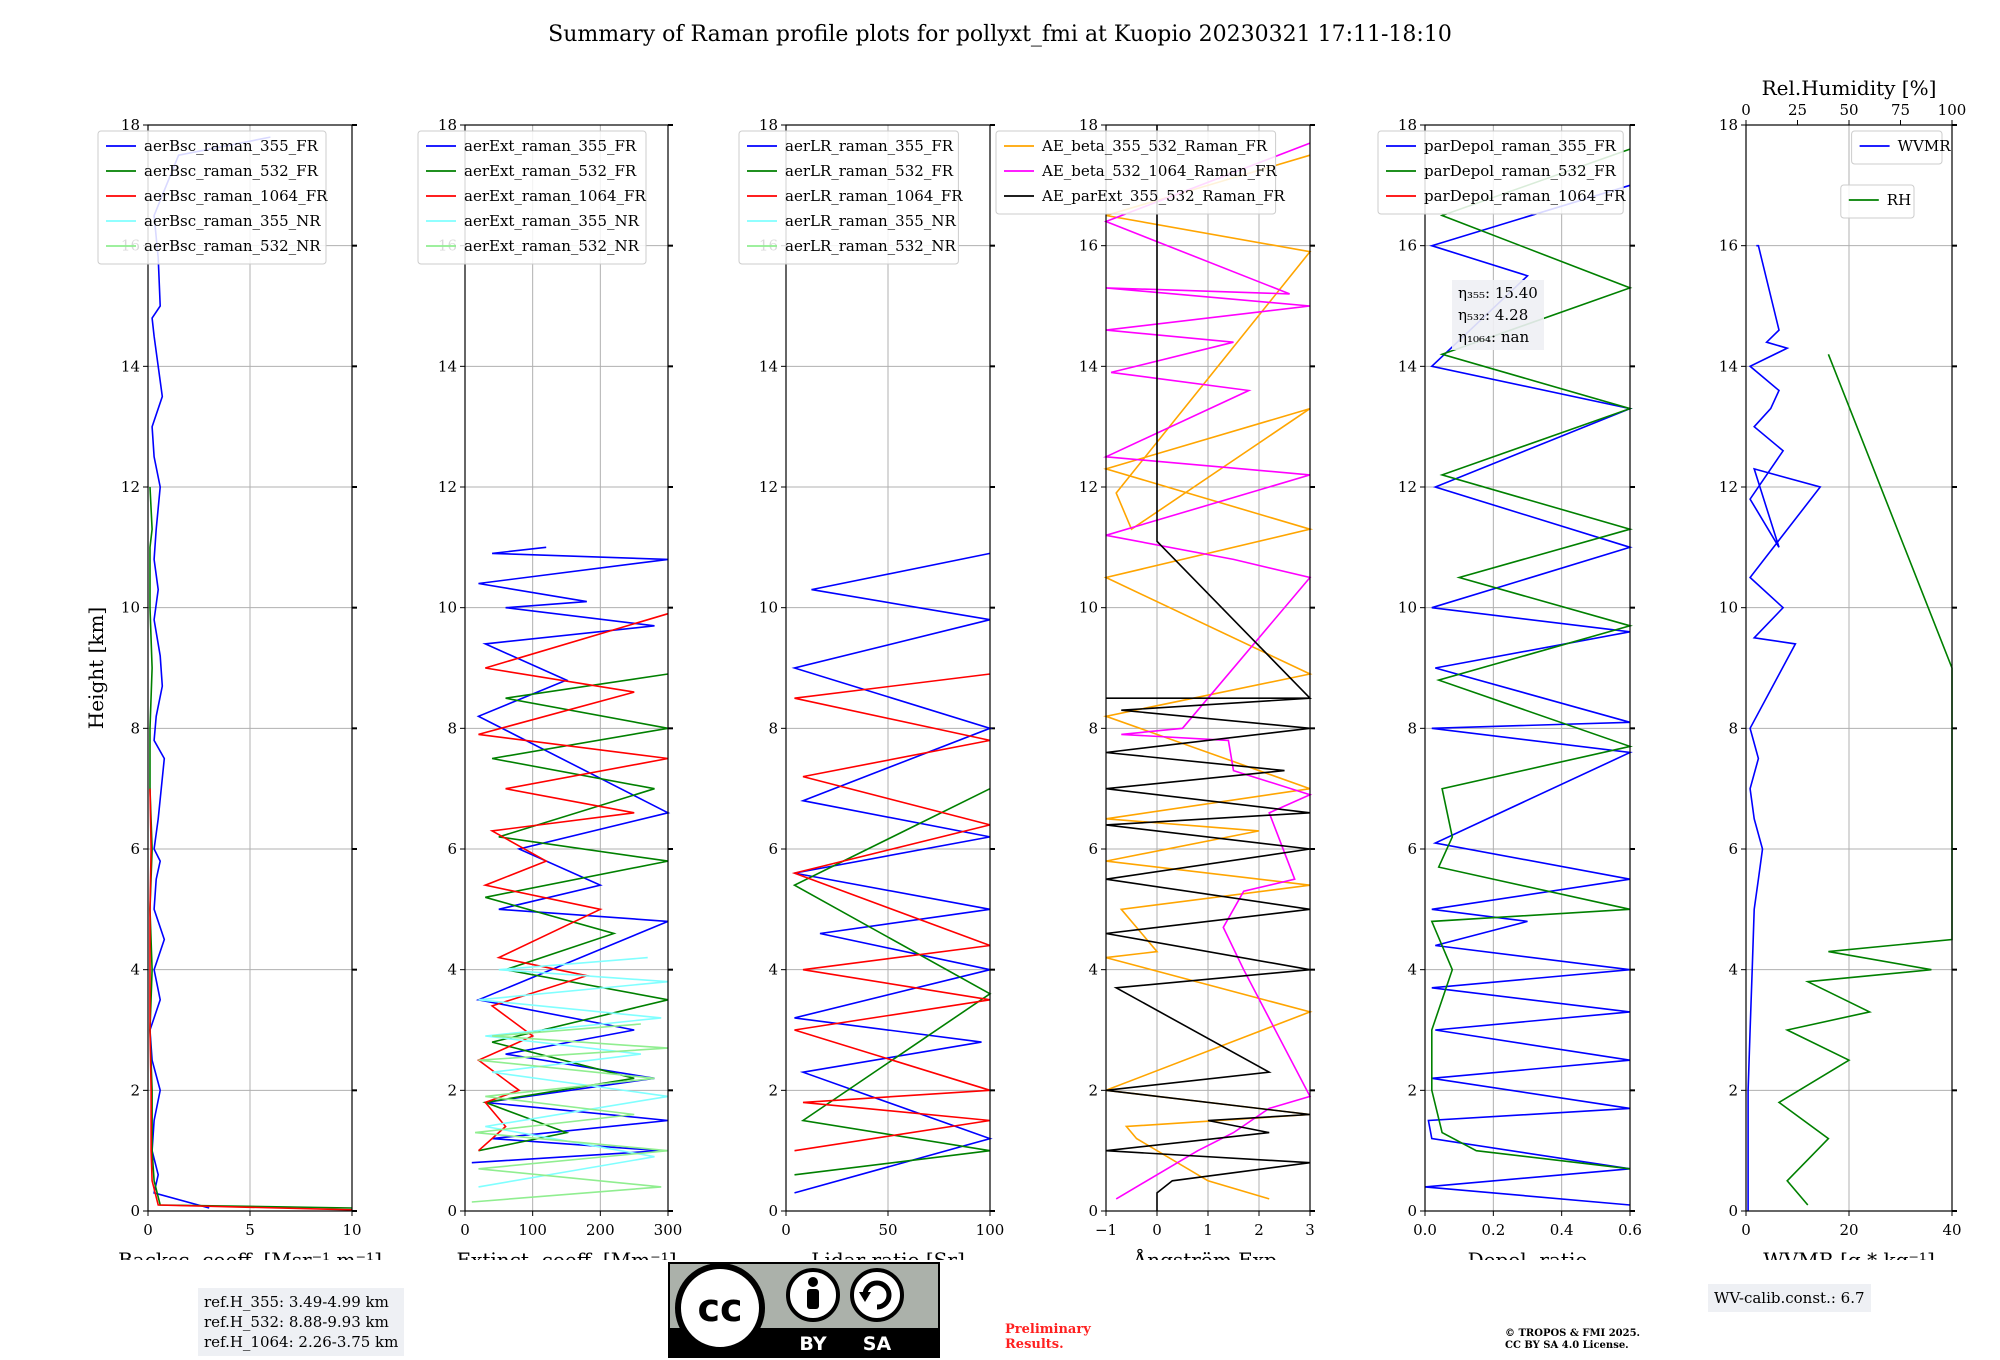 This screenshot has height=1360, width=2000. I want to click on x-axis-label: Ångström Exp., so click(1207, 1253).